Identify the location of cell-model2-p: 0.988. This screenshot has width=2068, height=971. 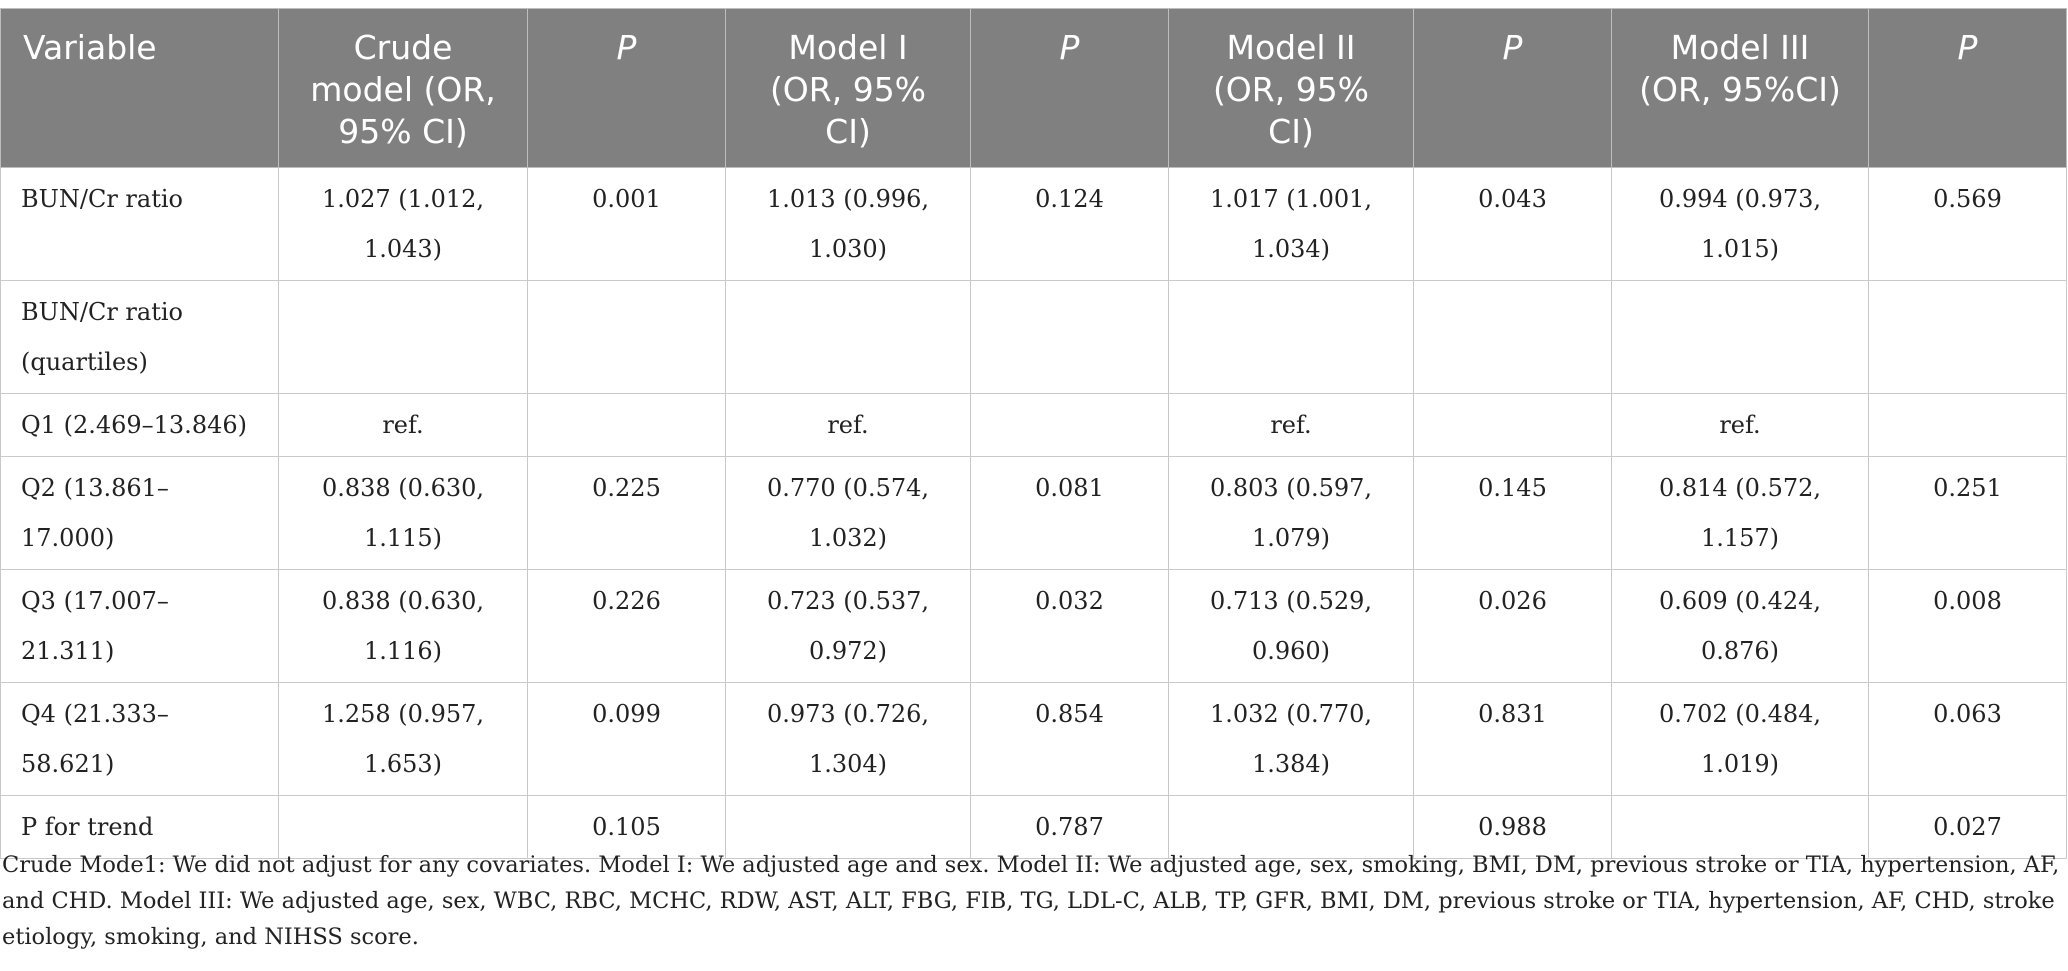
(1512, 827).